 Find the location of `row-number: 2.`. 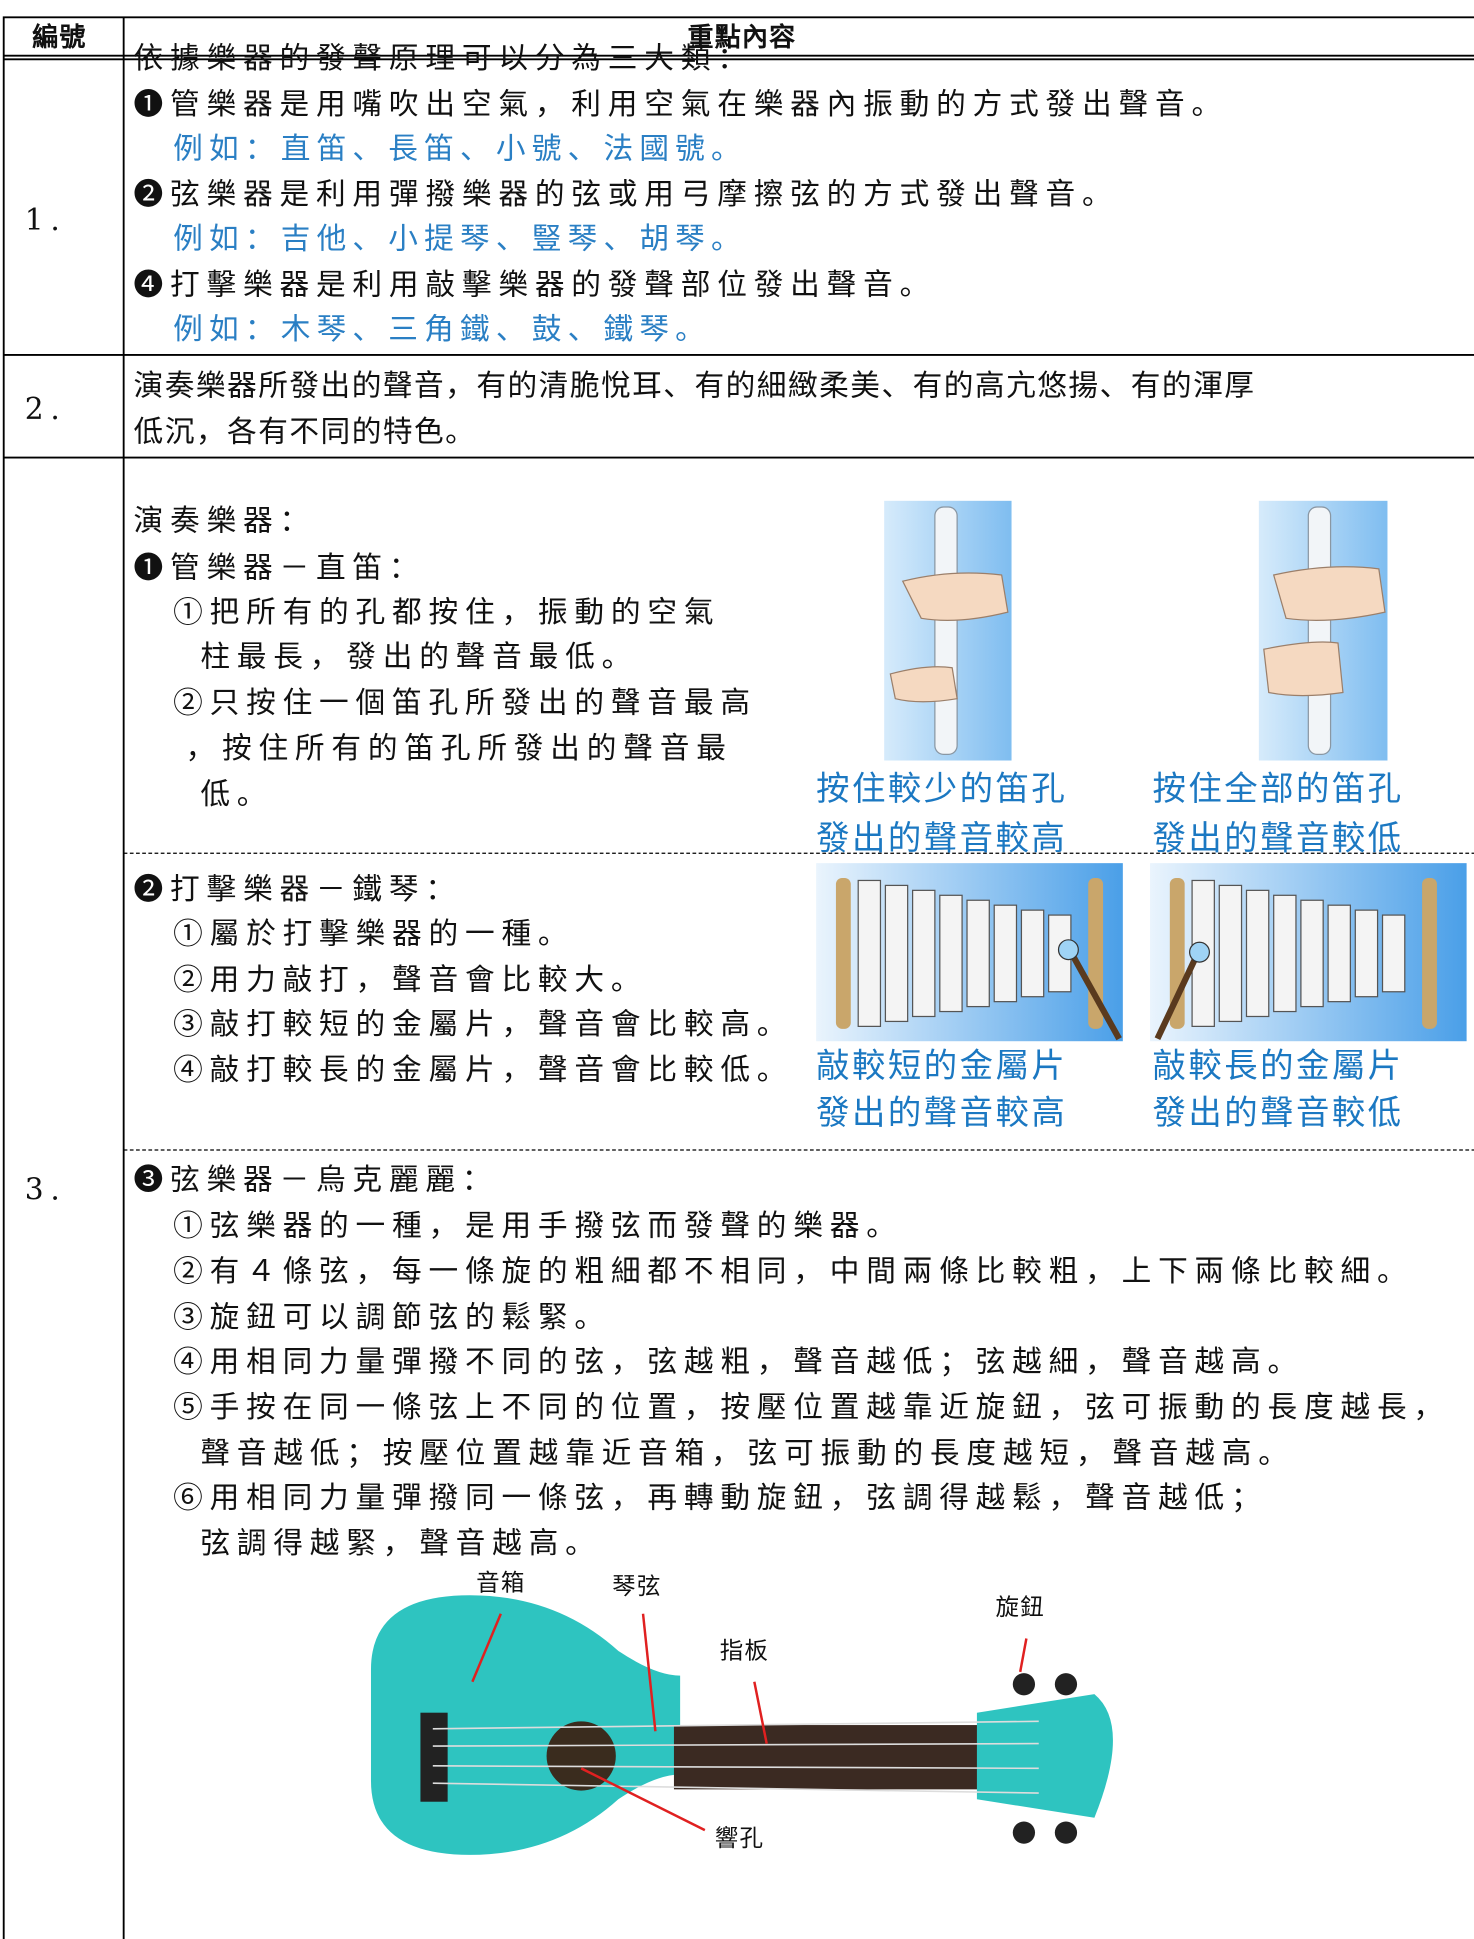

row-number: 2. is located at coordinates (45, 409).